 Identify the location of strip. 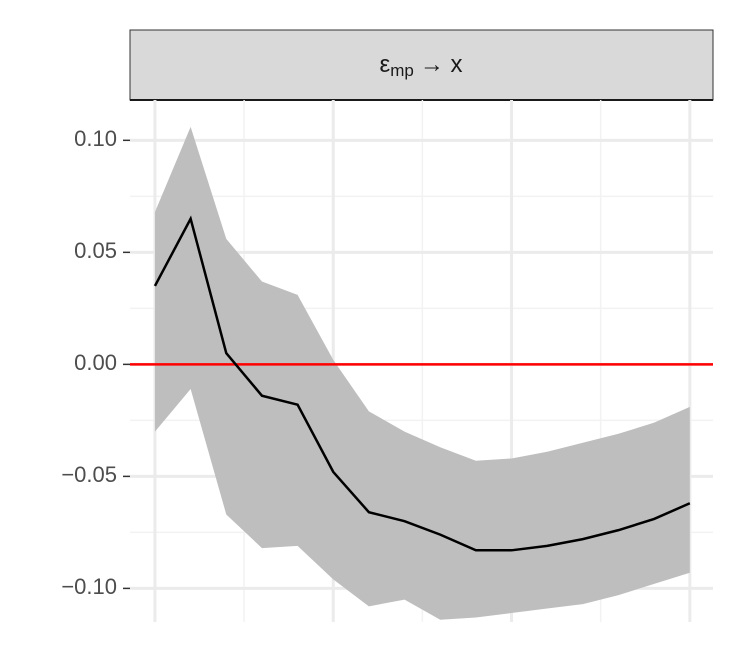
(421, 65).